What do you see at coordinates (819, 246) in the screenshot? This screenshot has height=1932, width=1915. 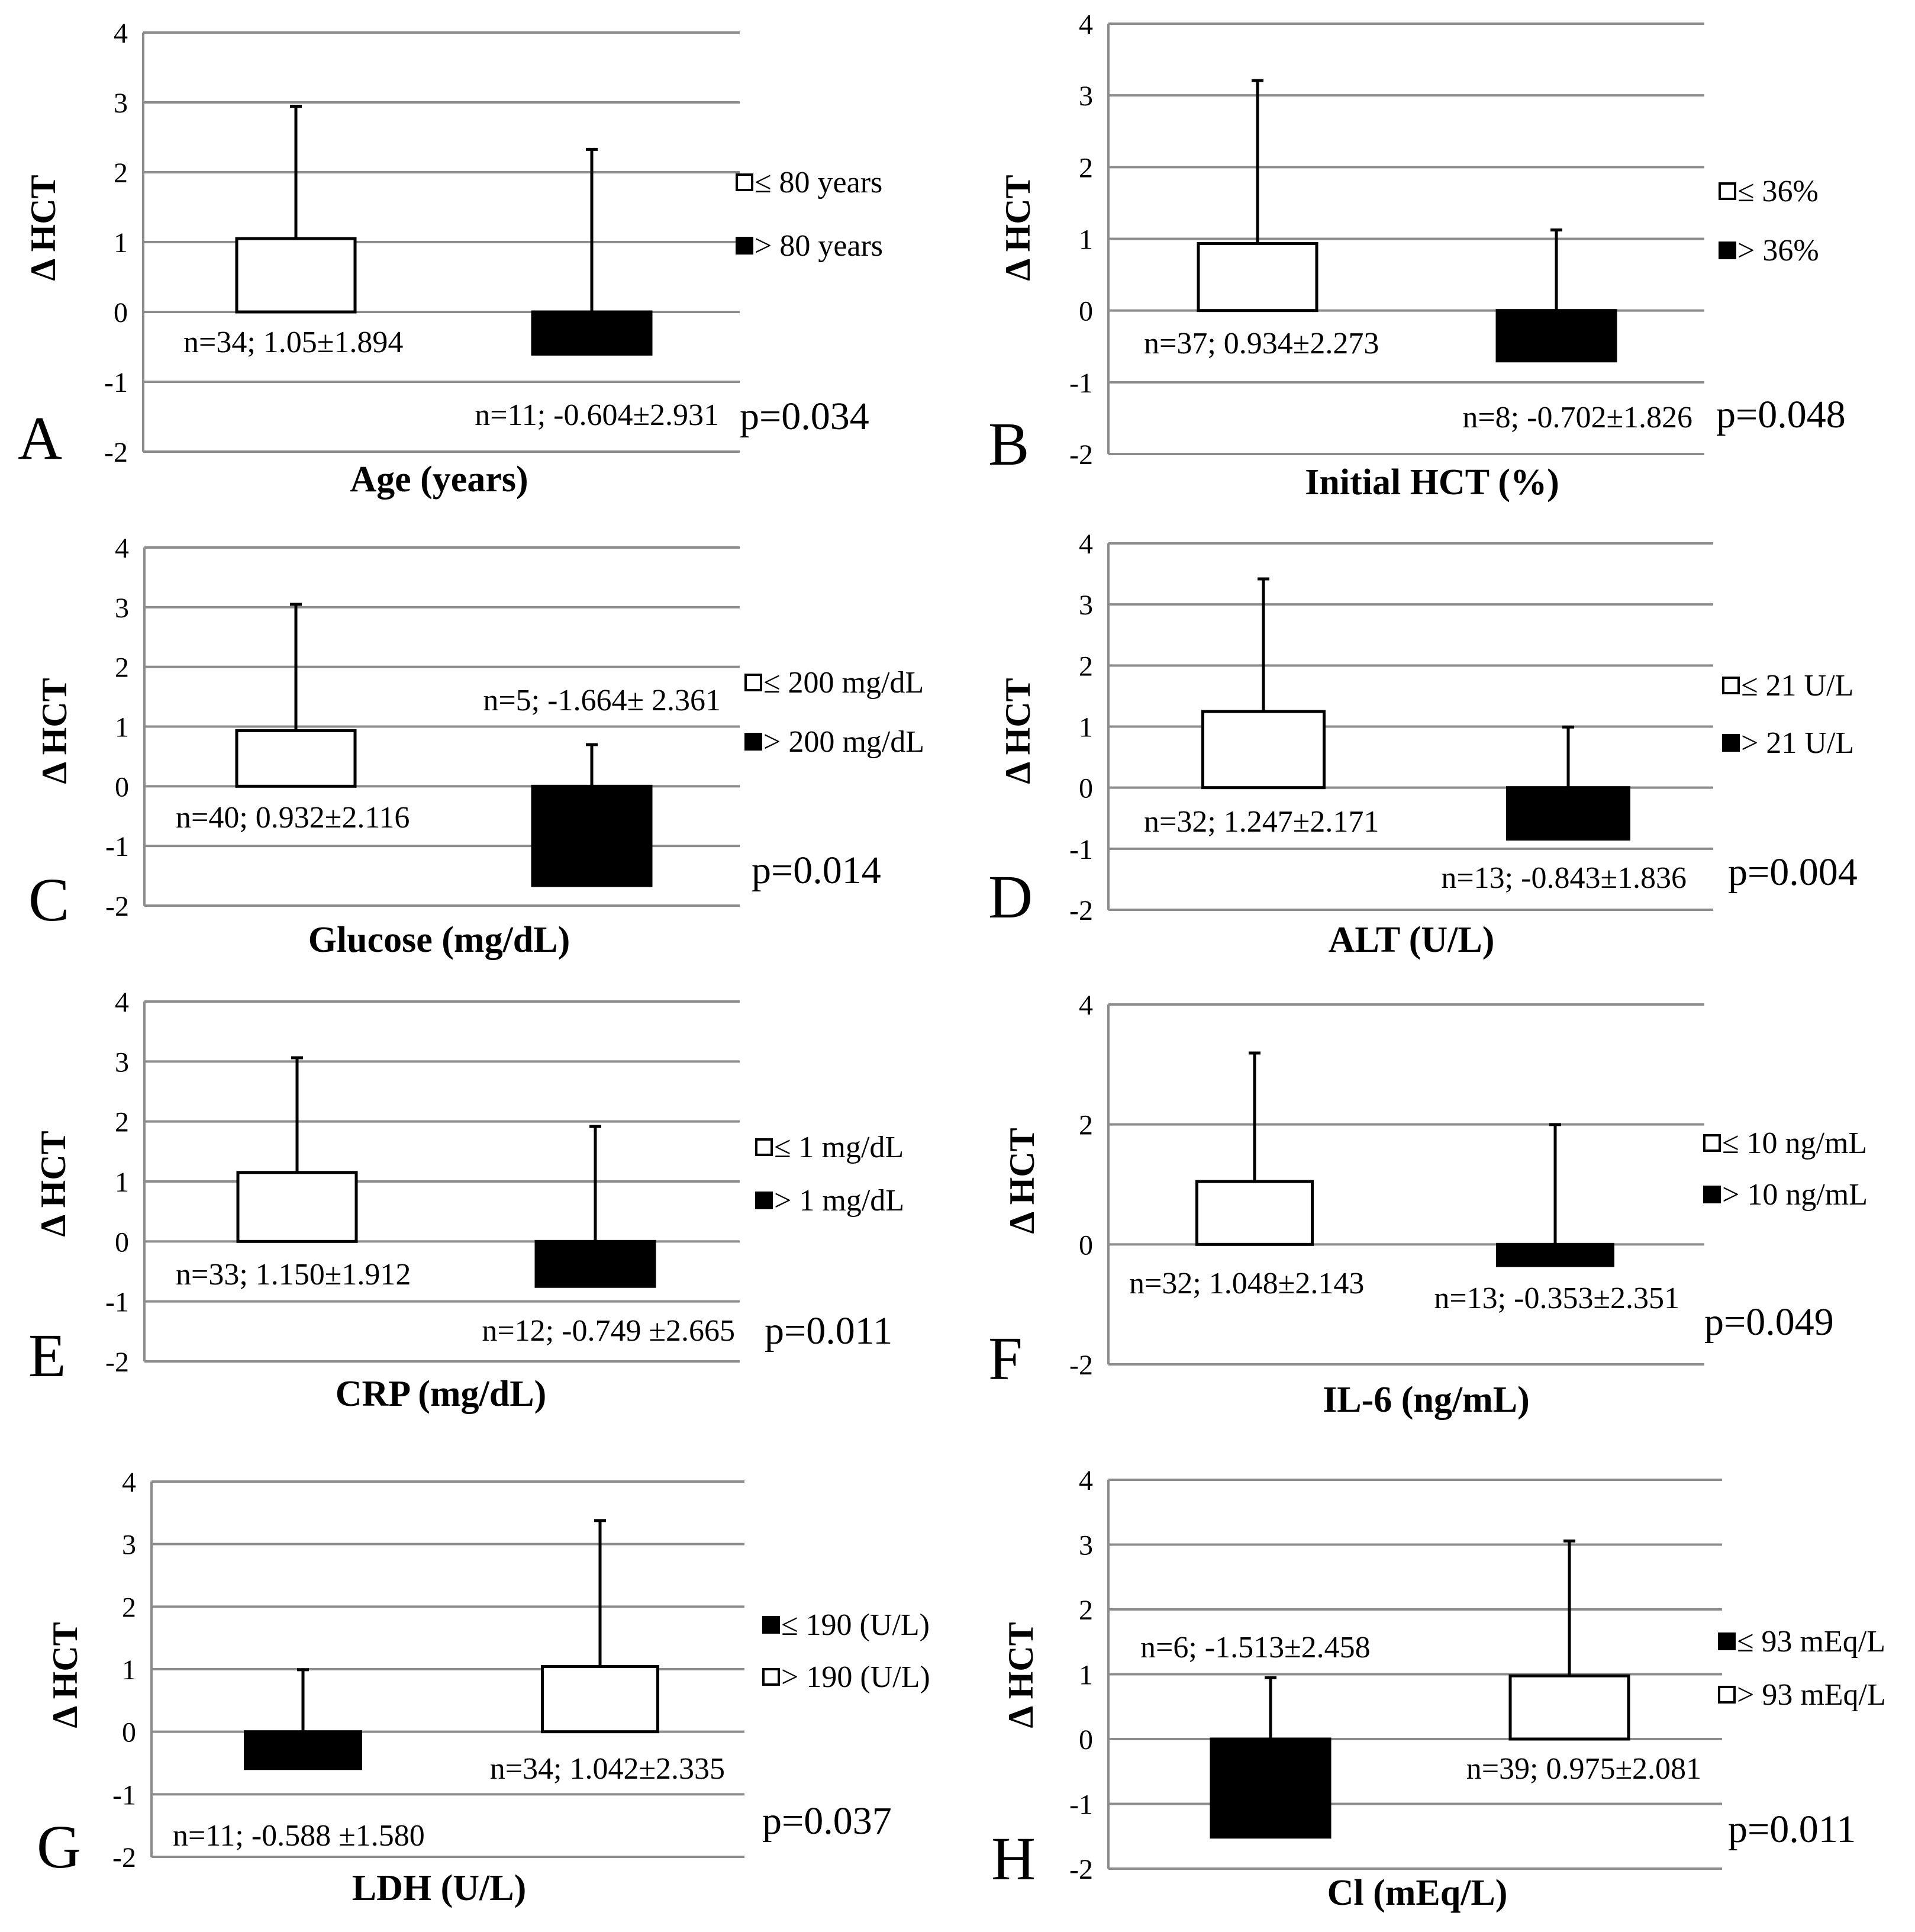 I see `legend-entry: > 80 years` at bounding box center [819, 246].